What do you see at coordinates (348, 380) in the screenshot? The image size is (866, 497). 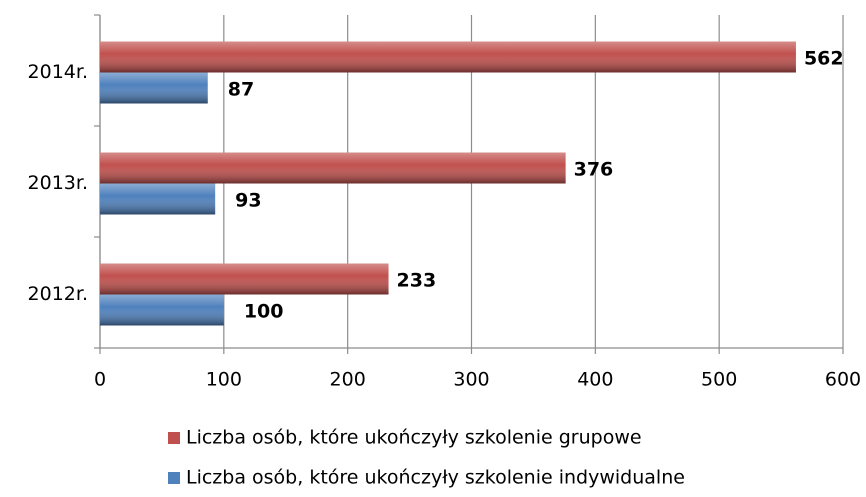 I see `x-tick-label: 200` at bounding box center [348, 380].